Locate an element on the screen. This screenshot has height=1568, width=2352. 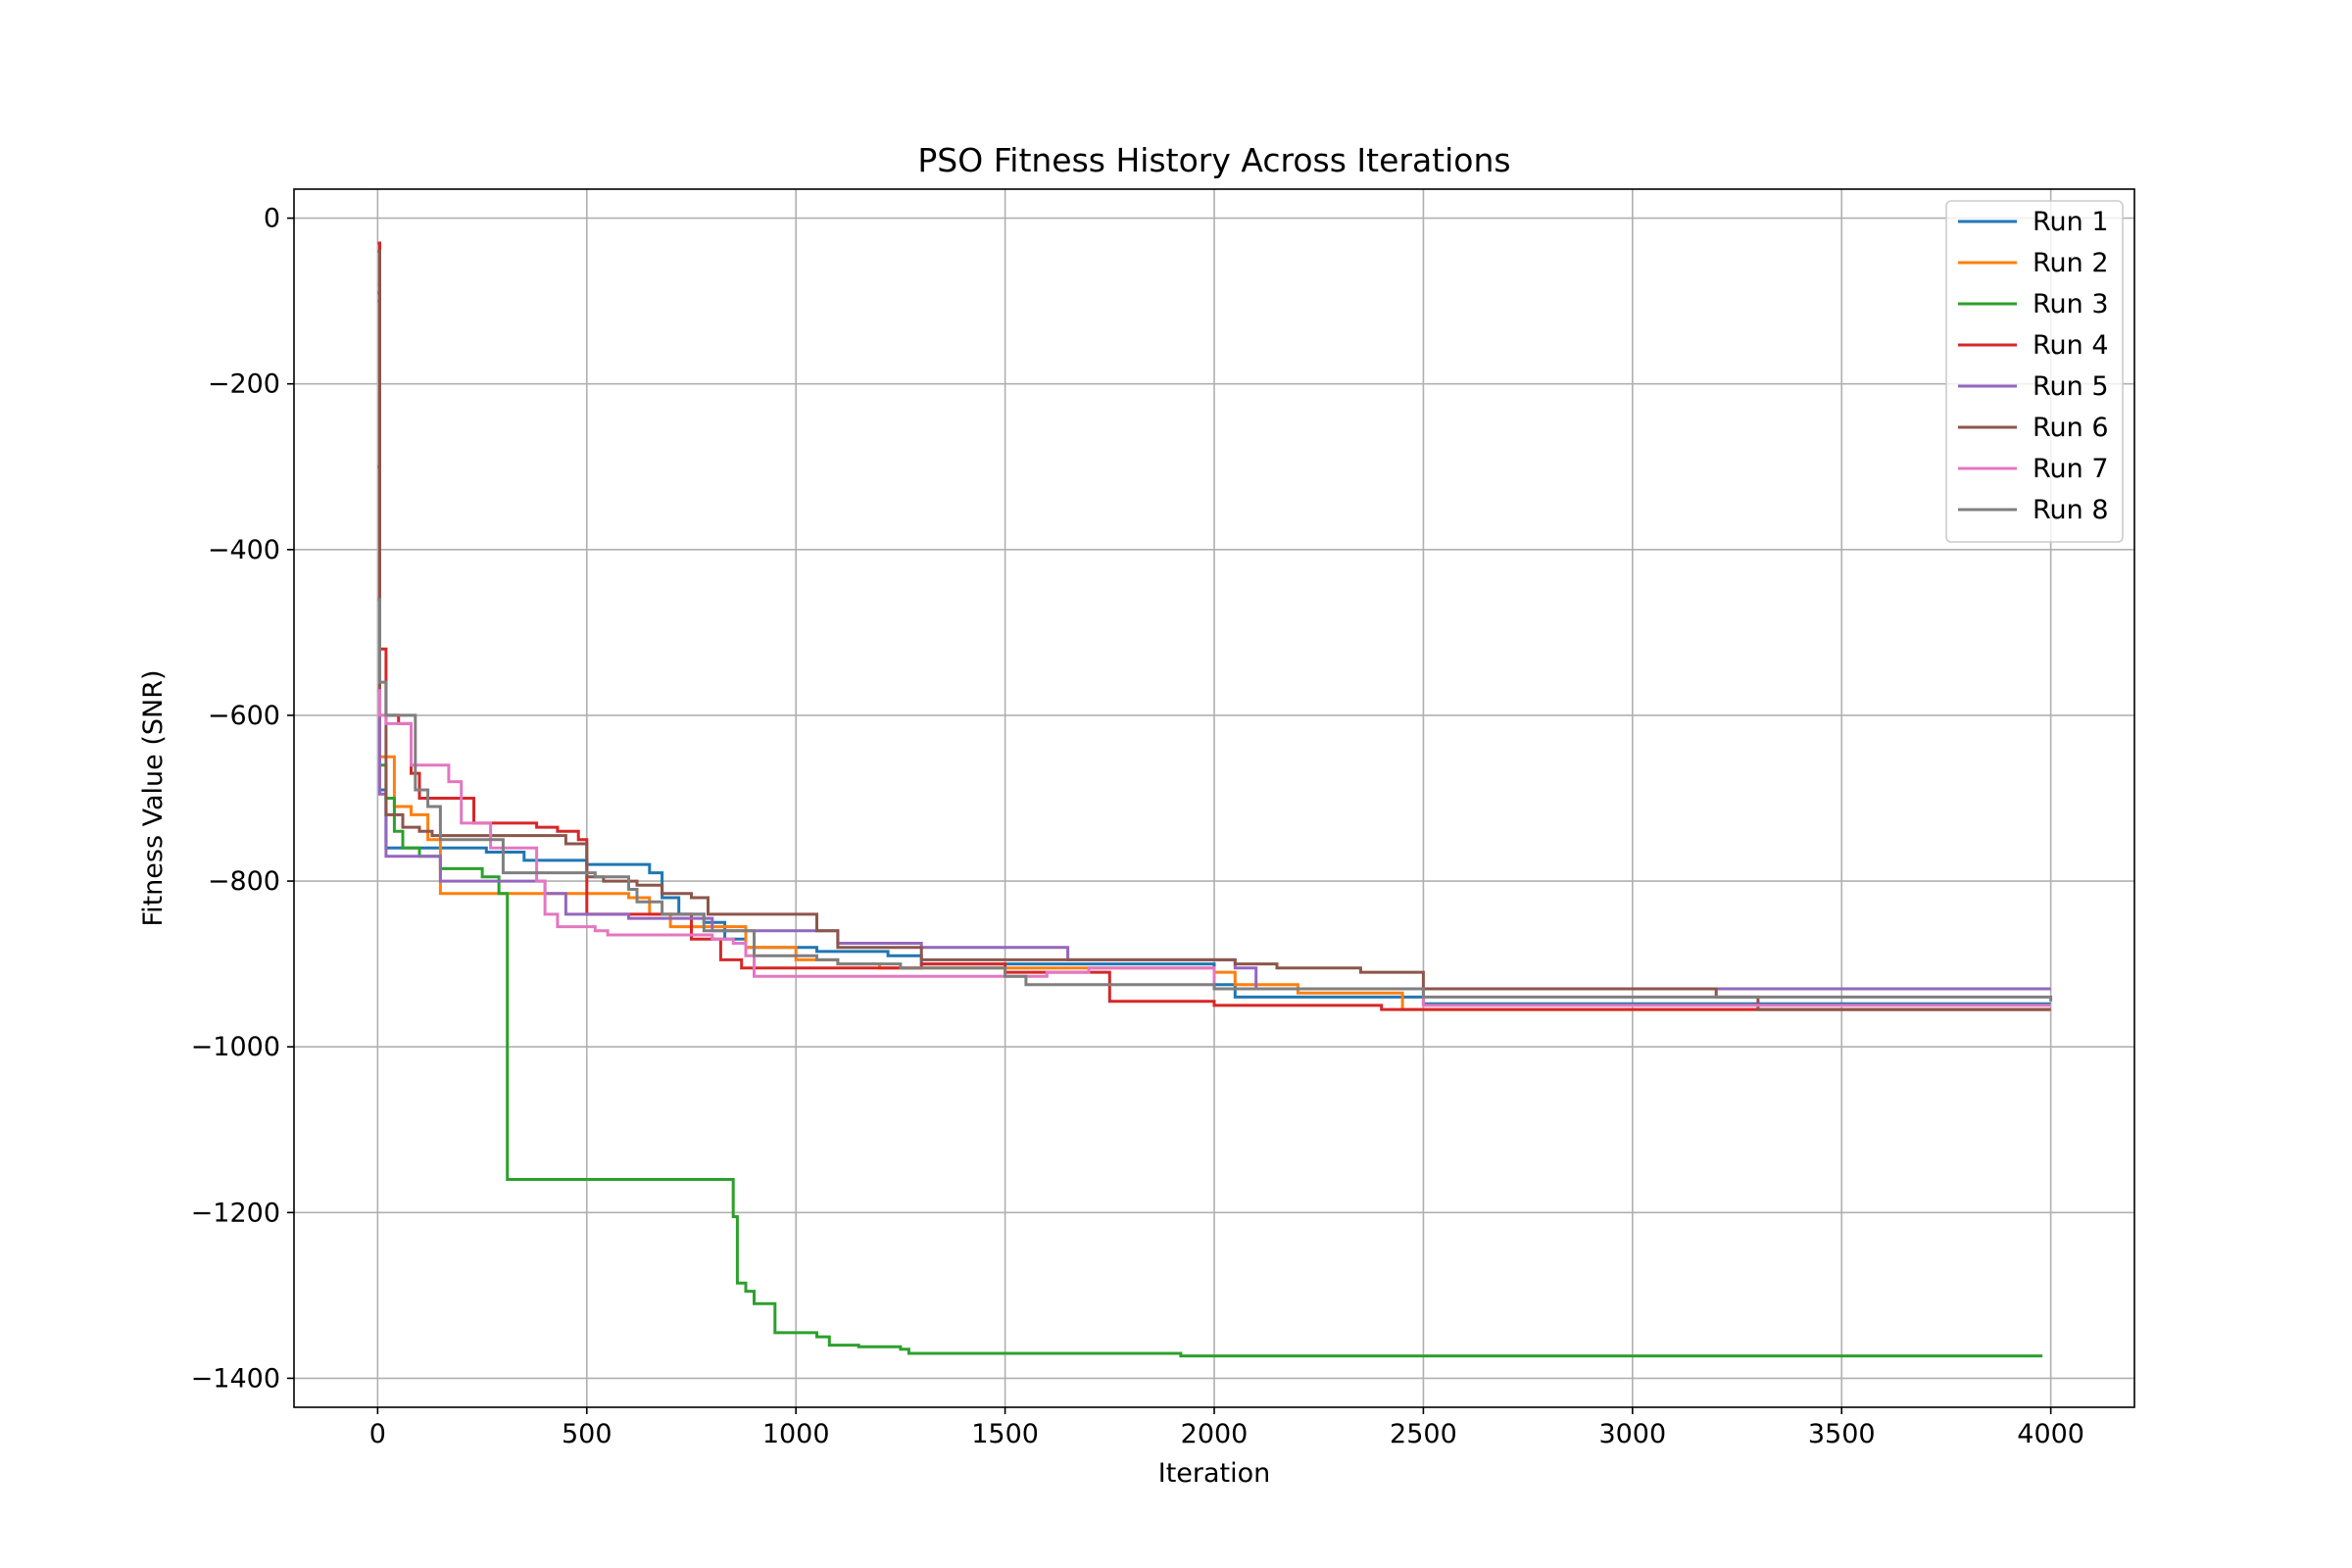
y-axis-label: Fitness Value (SNR) is located at coordinates (153, 798).